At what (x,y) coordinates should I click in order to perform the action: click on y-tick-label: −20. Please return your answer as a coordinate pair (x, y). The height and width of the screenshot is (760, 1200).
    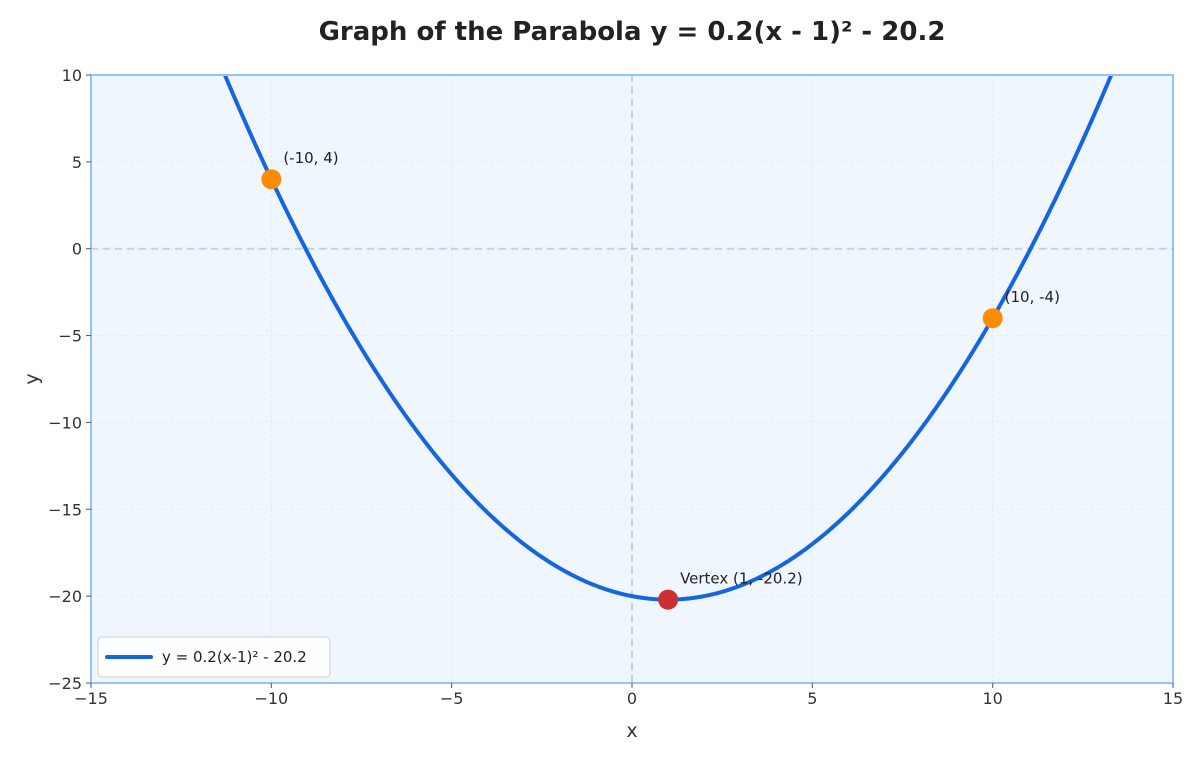
    Looking at the image, I should click on (65, 596).